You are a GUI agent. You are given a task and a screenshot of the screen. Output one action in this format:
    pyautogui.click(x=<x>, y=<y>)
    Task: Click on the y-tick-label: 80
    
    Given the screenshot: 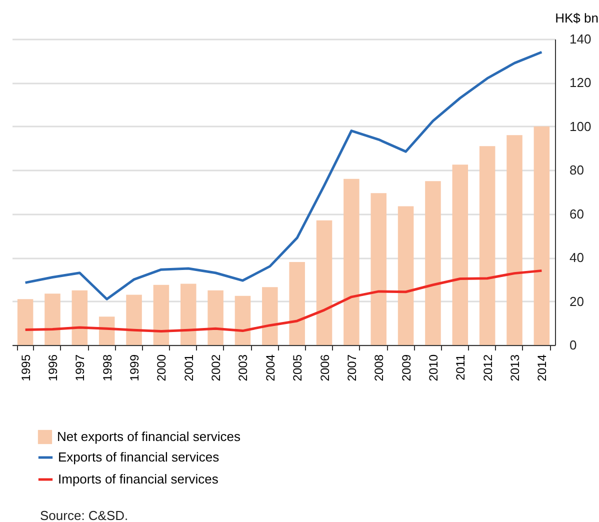 What is the action you would take?
    pyautogui.click(x=577, y=170)
    